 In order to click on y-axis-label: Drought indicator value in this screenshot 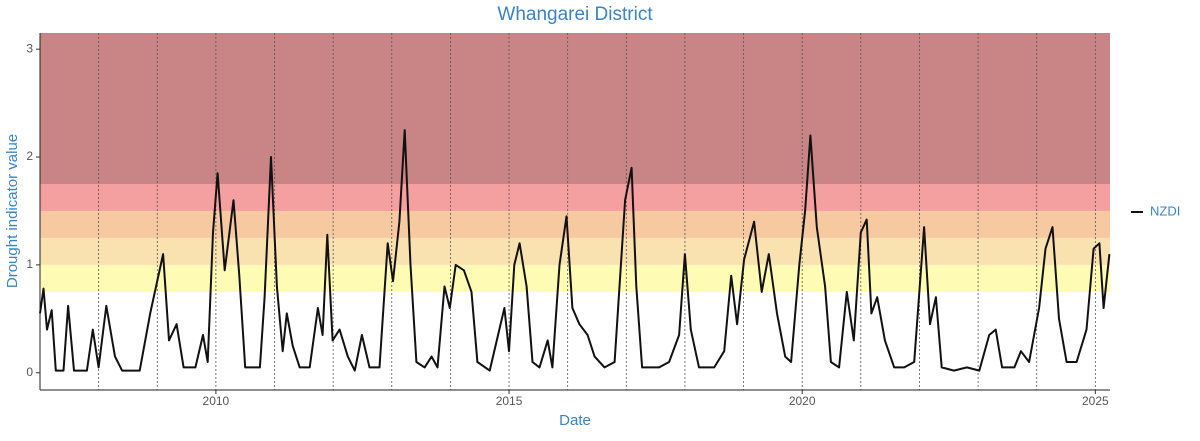, I will do `click(12, 211)`.